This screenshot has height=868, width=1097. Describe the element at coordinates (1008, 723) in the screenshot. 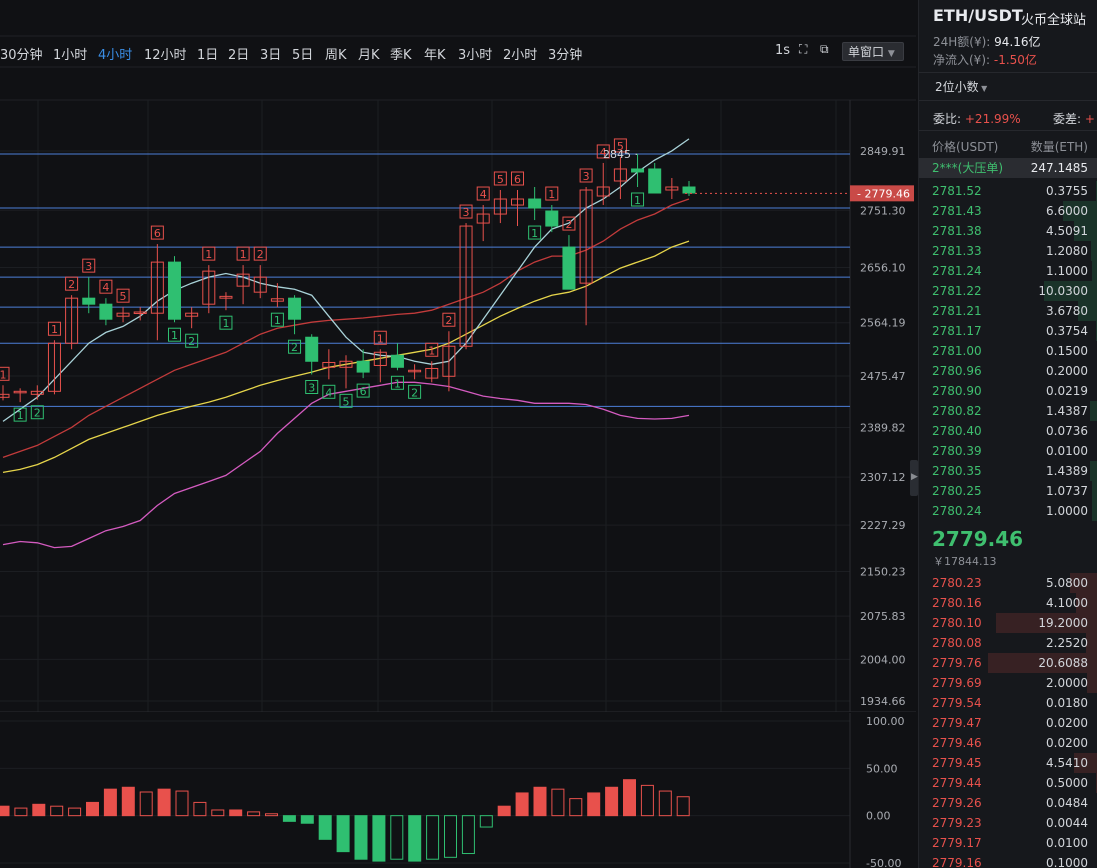

I see `ask-row: 2779.47 0.0200` at that location.